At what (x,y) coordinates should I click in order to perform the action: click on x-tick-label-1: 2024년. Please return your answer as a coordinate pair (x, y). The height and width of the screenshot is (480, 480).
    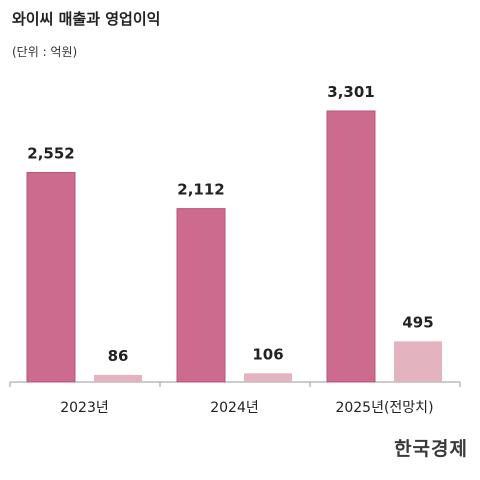
    Looking at the image, I should click on (234, 408).